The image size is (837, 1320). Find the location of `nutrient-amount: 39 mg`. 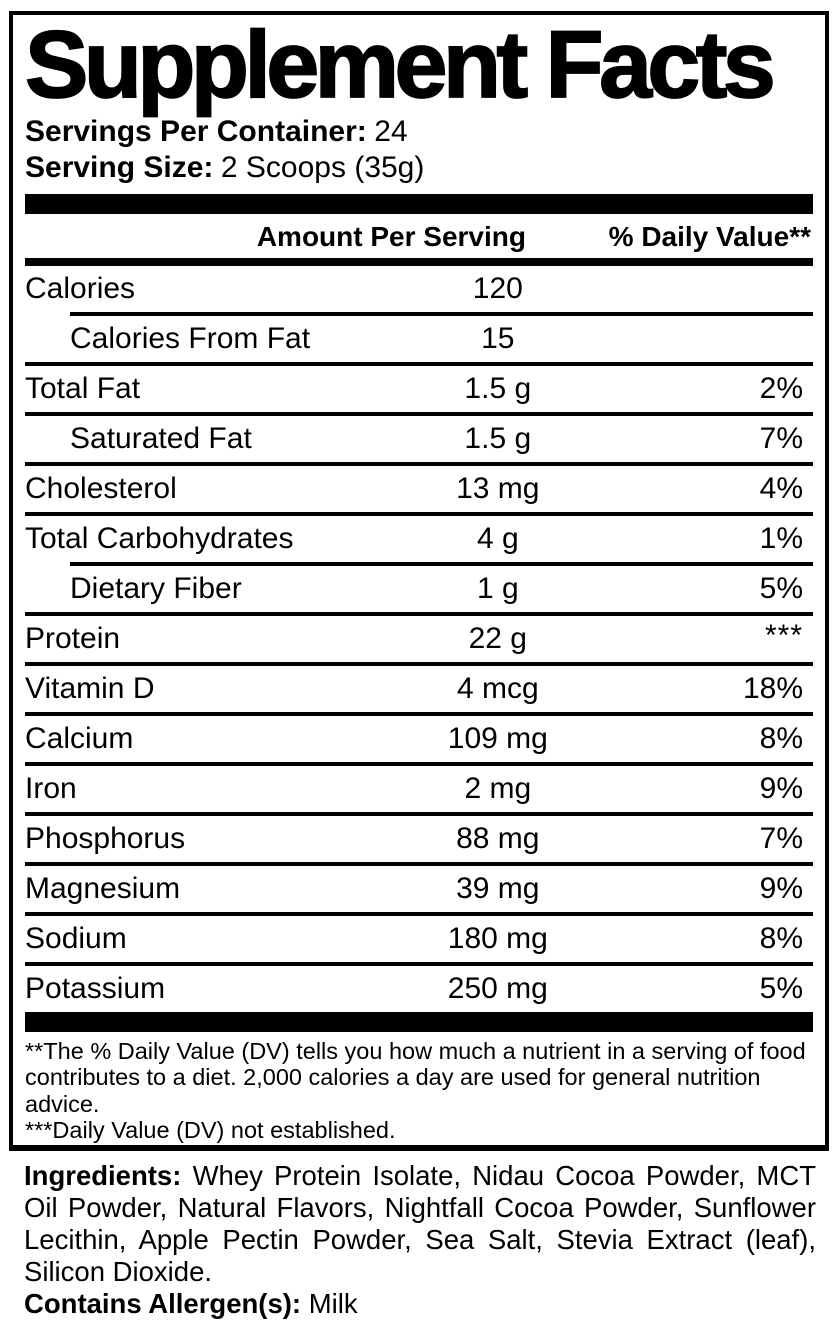

nutrient-amount: 39 mg is located at coordinates (498, 888).